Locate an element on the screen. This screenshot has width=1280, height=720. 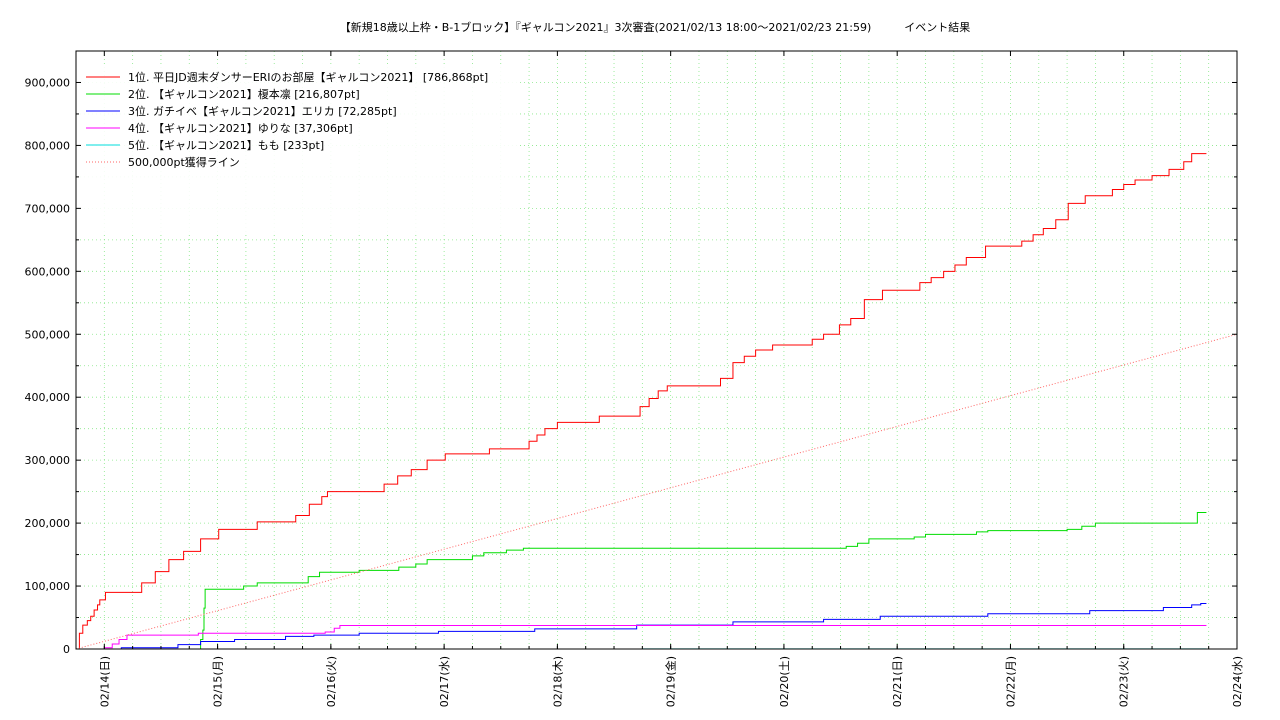
x-tick-label: 02/20(土) is located at coordinates (784, 681).